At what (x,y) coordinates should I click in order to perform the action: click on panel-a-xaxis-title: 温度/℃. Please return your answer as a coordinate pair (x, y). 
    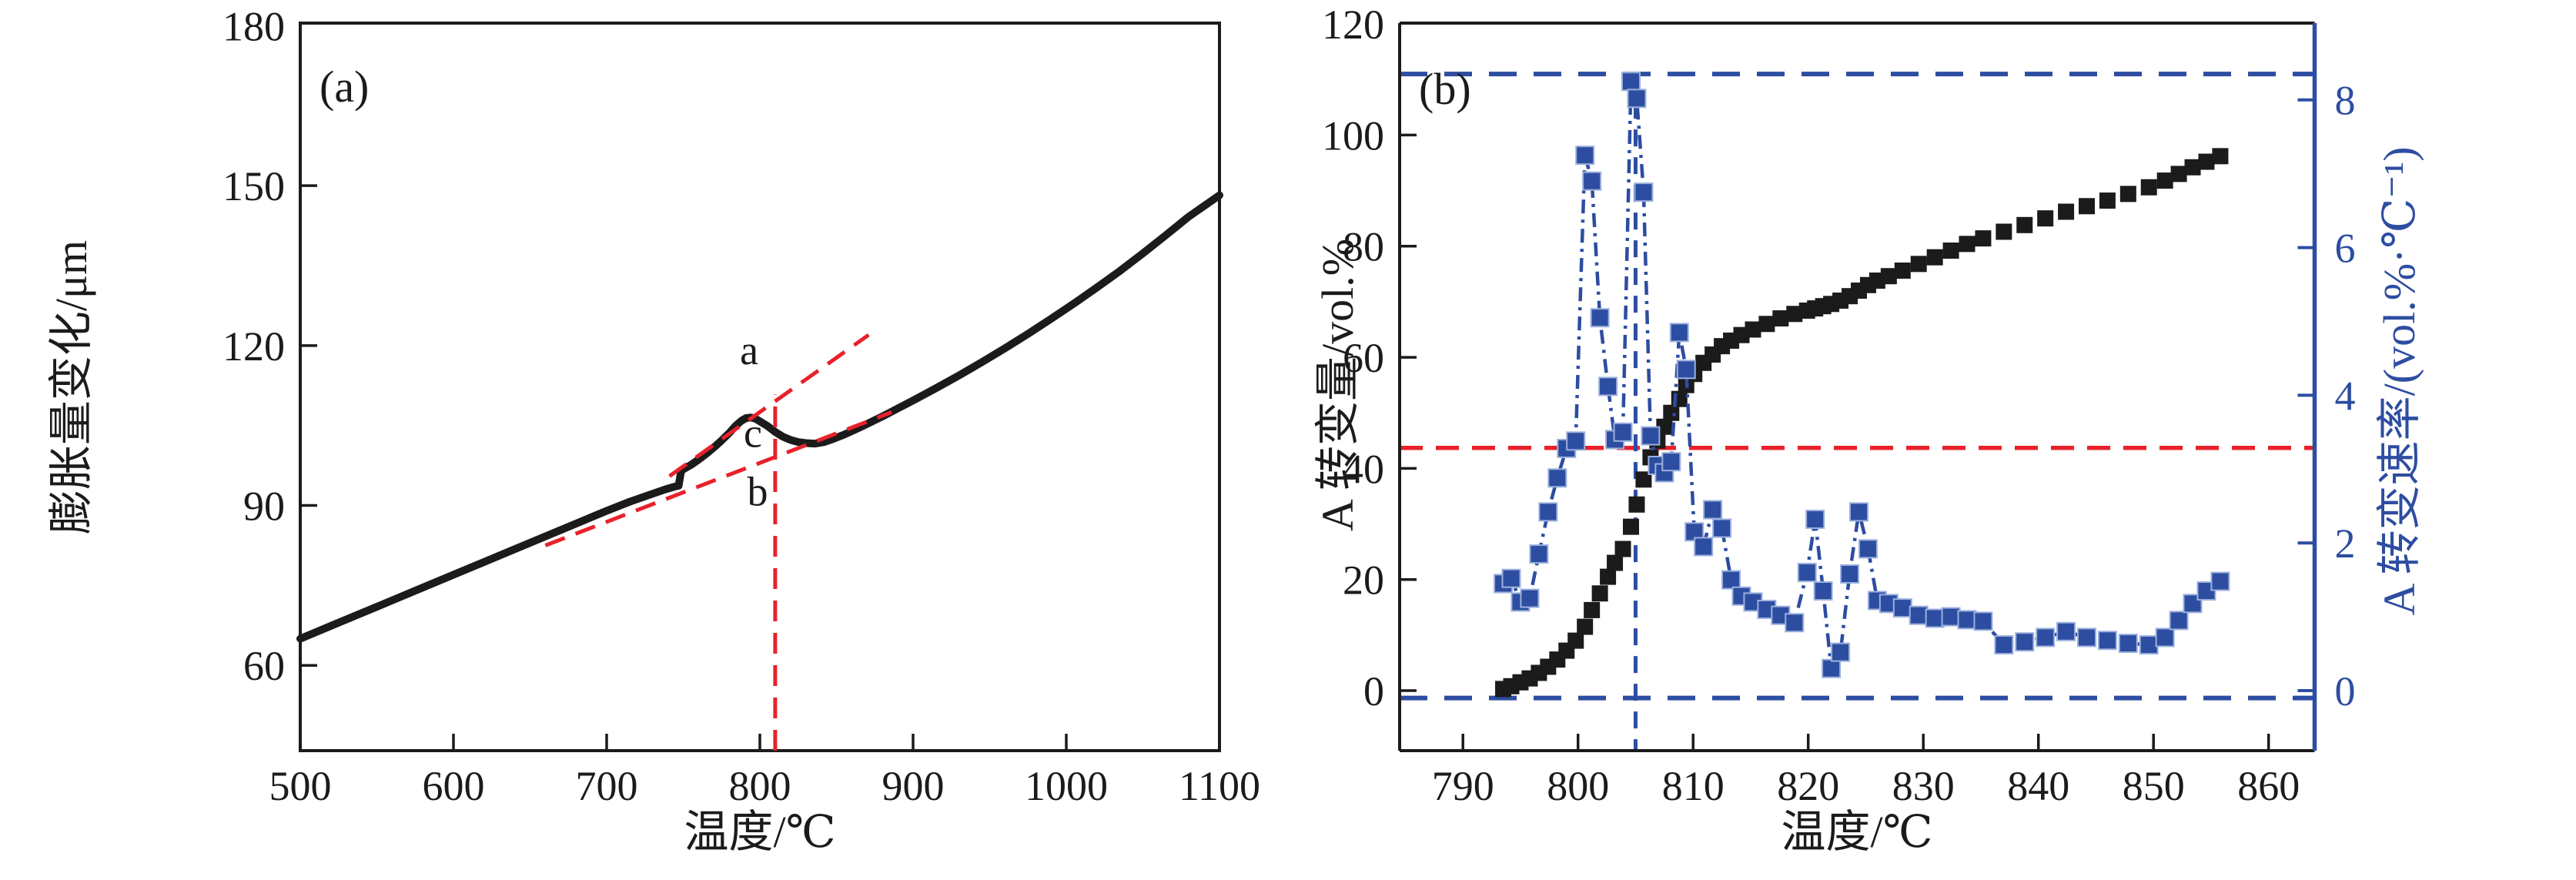
    Looking at the image, I should click on (760, 832).